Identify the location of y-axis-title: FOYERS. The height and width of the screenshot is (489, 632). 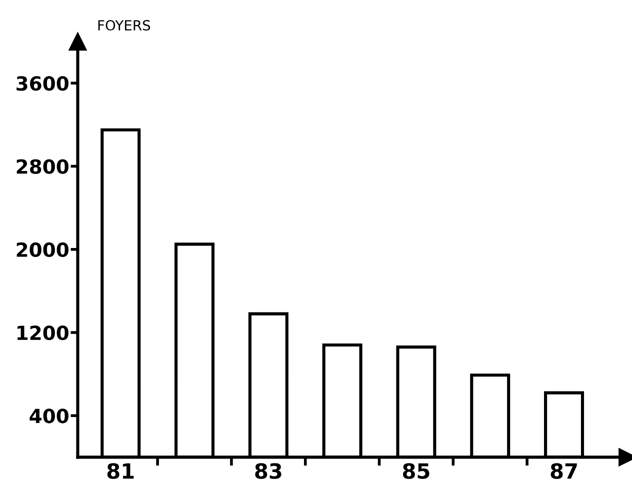
(124, 25).